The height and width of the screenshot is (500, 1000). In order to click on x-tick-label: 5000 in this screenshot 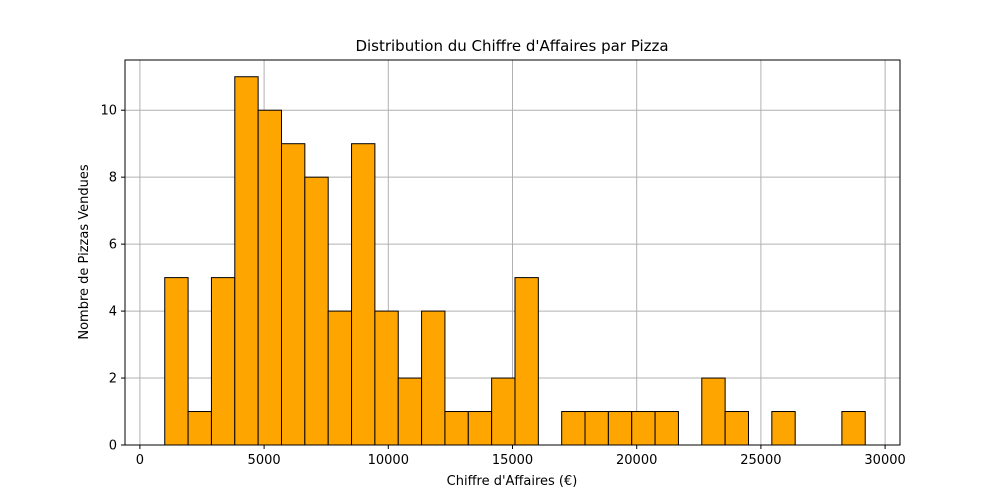, I will do `click(264, 460)`.